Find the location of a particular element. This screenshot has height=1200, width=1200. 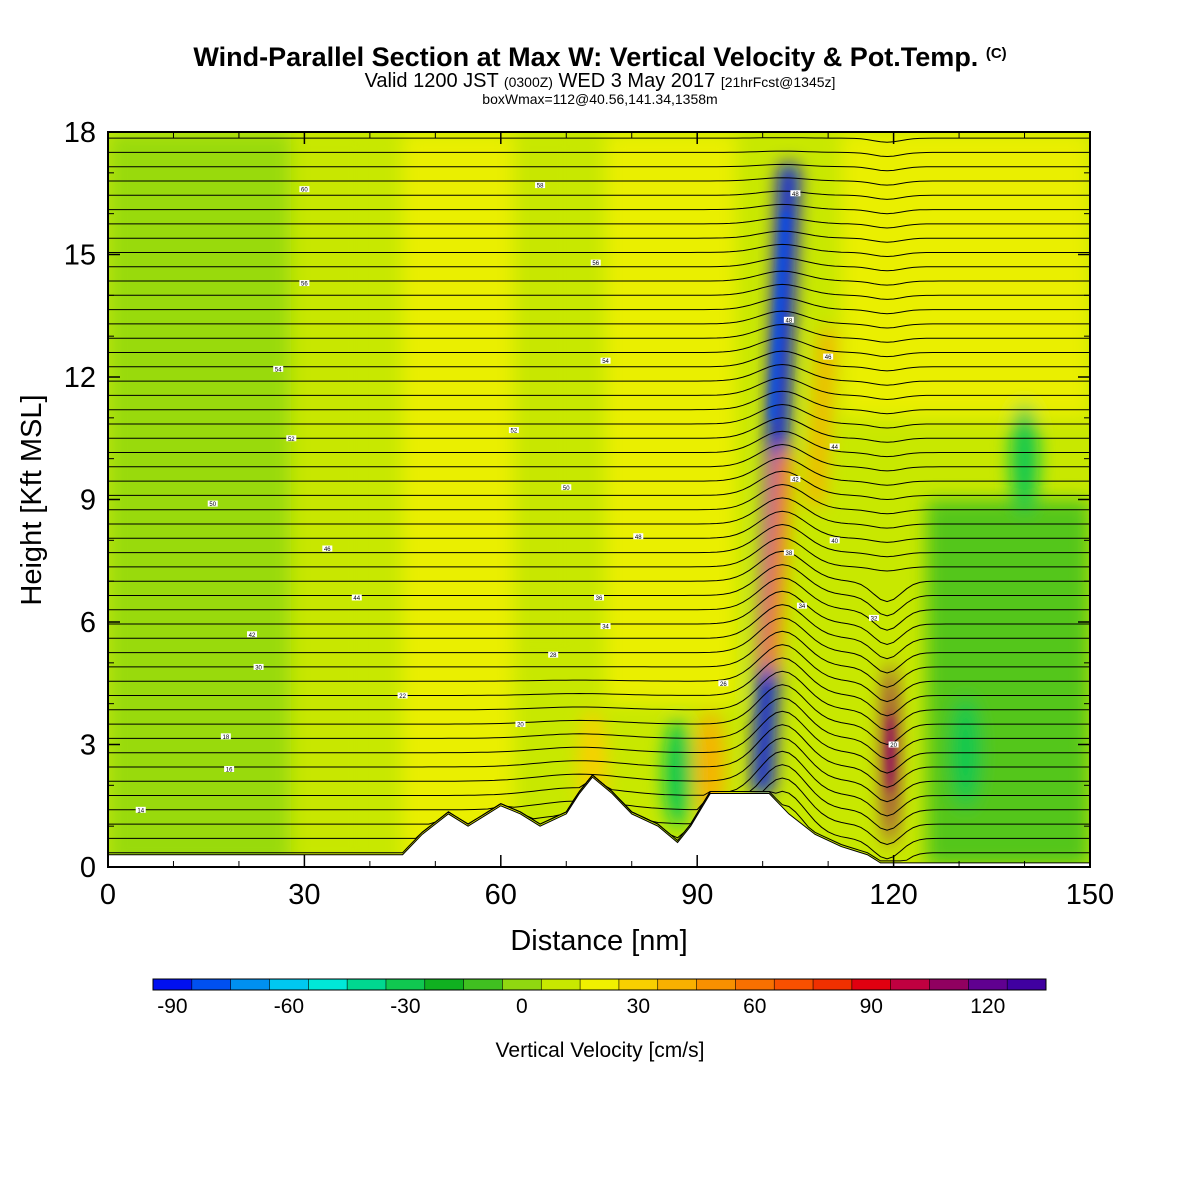

y-axis-label: Height [Kft MSL] is located at coordinates (32, 499).